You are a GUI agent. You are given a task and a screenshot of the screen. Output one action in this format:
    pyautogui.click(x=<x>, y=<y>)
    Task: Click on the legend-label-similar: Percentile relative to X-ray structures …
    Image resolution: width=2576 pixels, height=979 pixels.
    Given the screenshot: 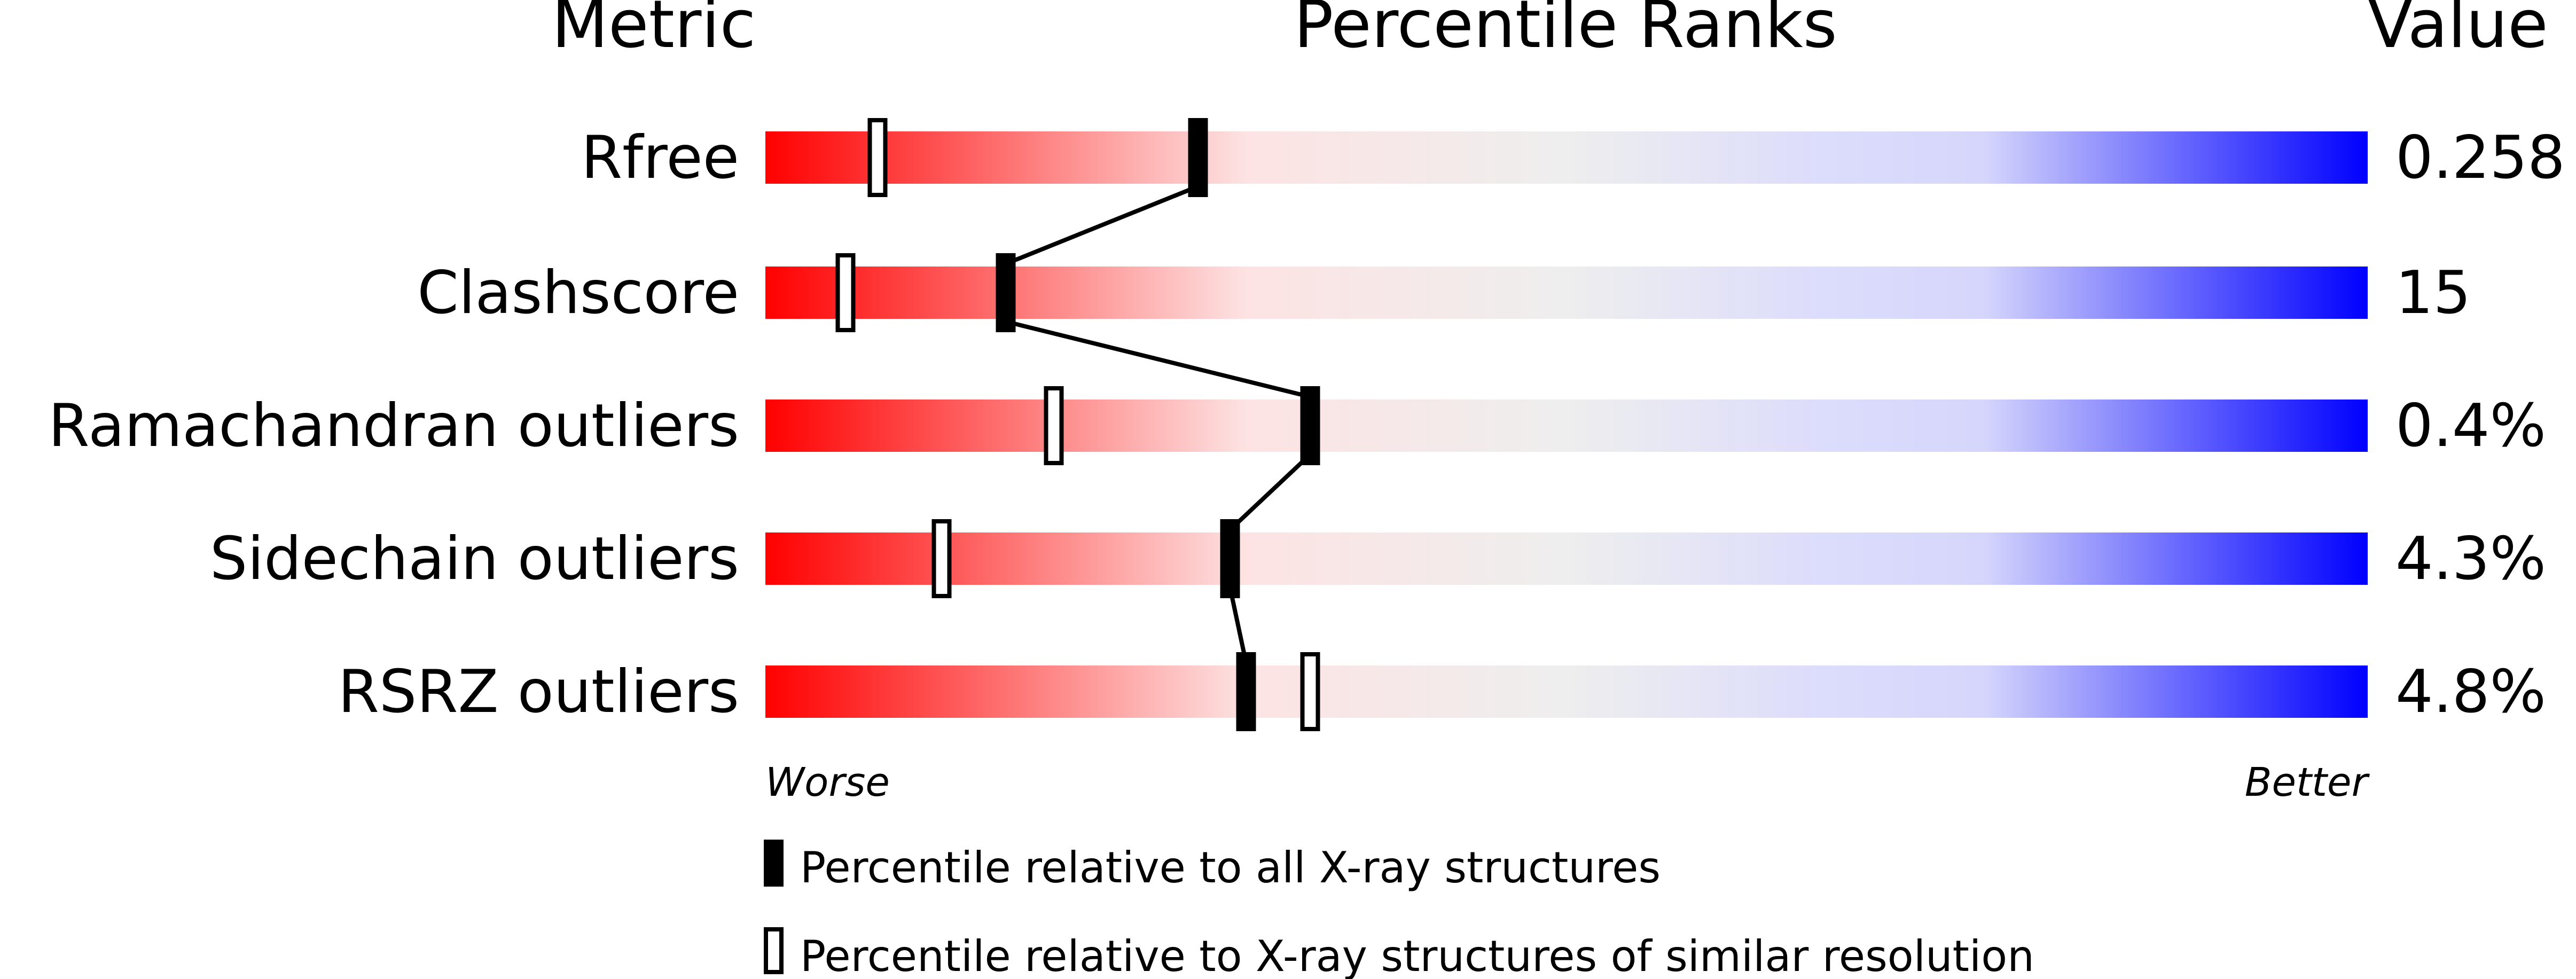 What is the action you would take?
    pyautogui.click(x=1417, y=955)
    